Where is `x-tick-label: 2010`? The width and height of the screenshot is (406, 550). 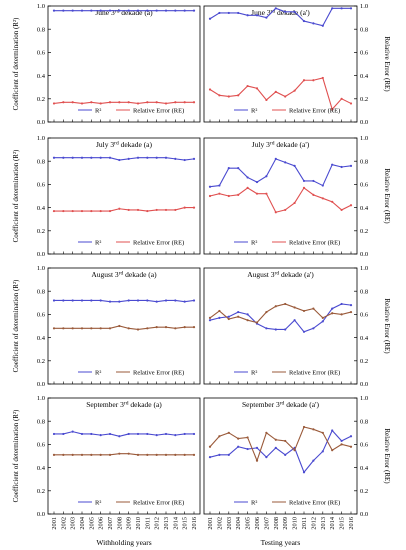
x-tick-label: 2010 is located at coordinates (138, 523).